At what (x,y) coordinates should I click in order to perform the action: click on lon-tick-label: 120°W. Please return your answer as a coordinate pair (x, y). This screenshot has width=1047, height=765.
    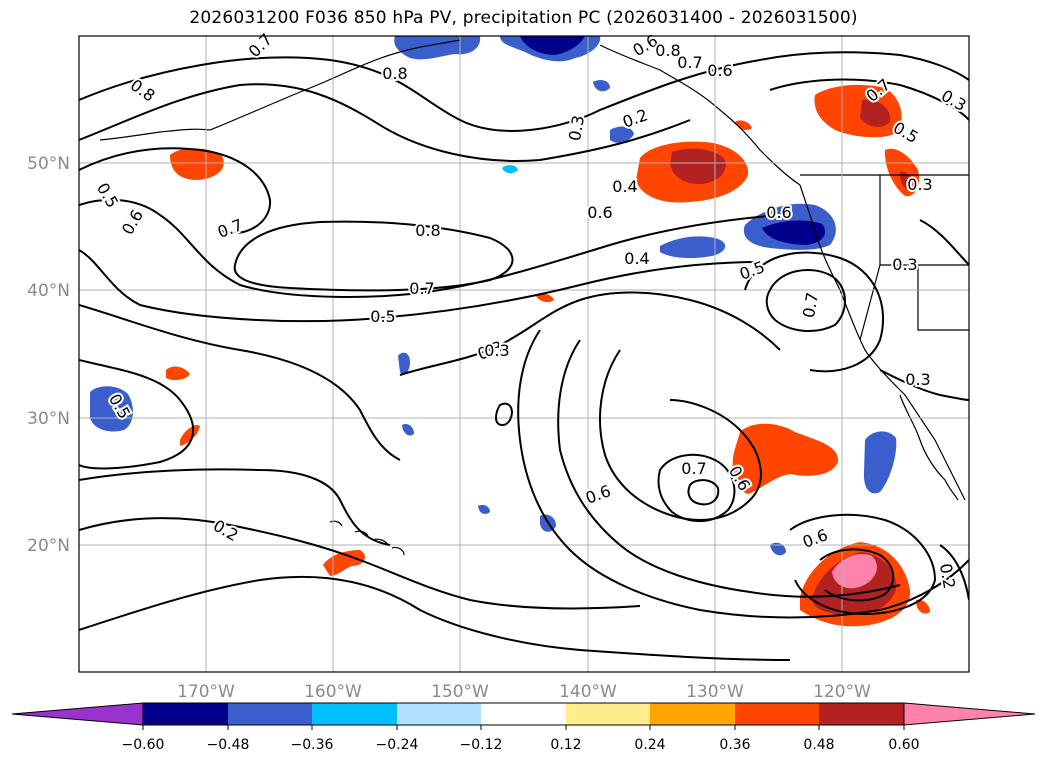
    Looking at the image, I should click on (842, 692).